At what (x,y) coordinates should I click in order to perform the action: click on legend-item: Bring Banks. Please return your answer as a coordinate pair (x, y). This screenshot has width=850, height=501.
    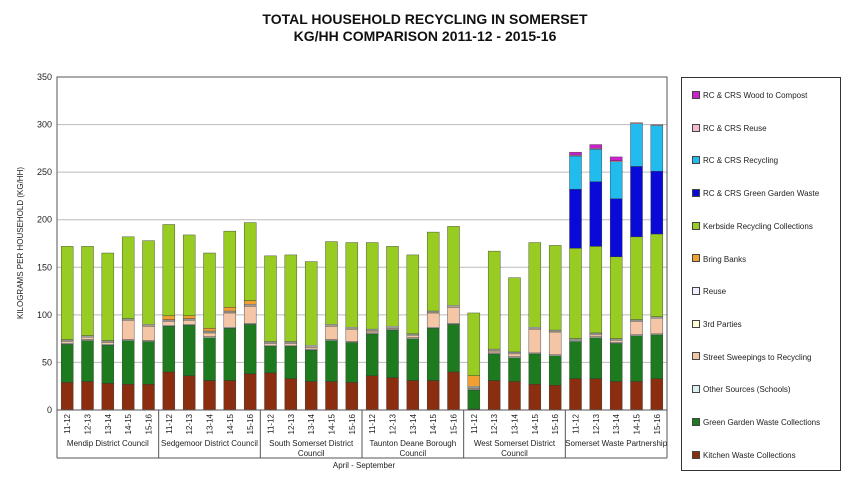
    Looking at the image, I should click on (719, 259).